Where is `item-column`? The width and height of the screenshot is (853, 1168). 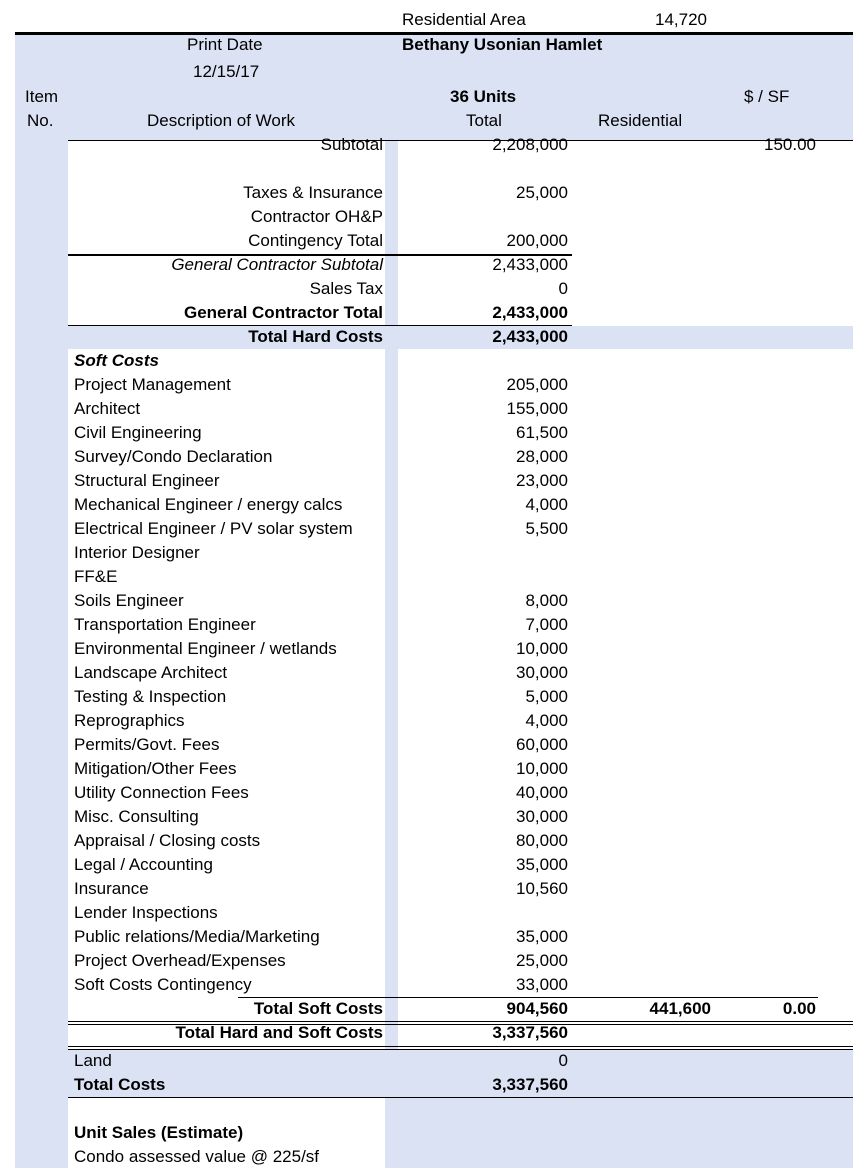
item-column is located at coordinates (41, 654).